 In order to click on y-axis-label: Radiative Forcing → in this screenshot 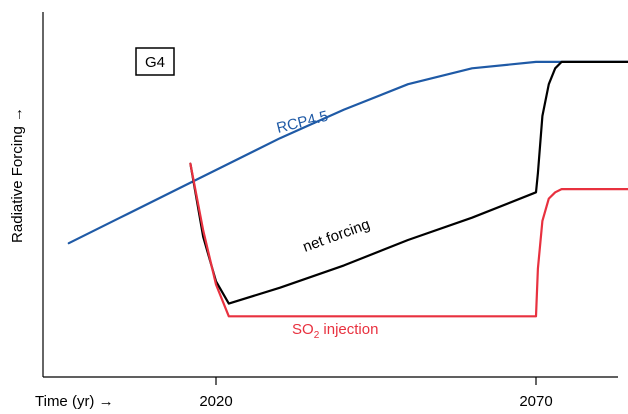, I will do `click(17, 175)`.